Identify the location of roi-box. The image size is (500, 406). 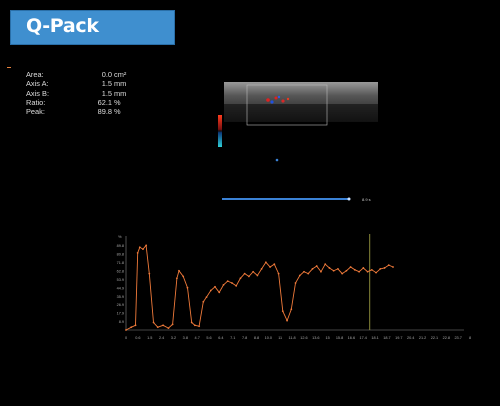
(287, 105).